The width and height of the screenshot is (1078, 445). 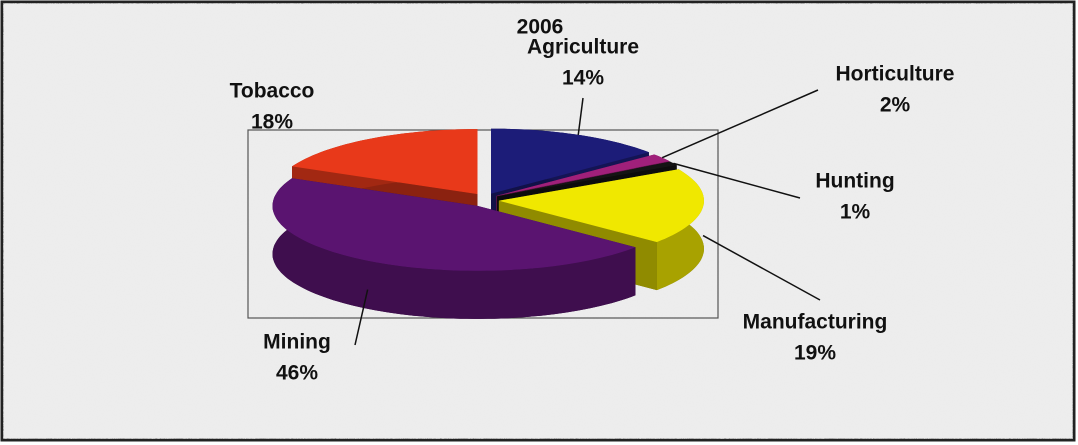 What do you see at coordinates (583, 78) in the screenshot?
I see `value-label: 14%` at bounding box center [583, 78].